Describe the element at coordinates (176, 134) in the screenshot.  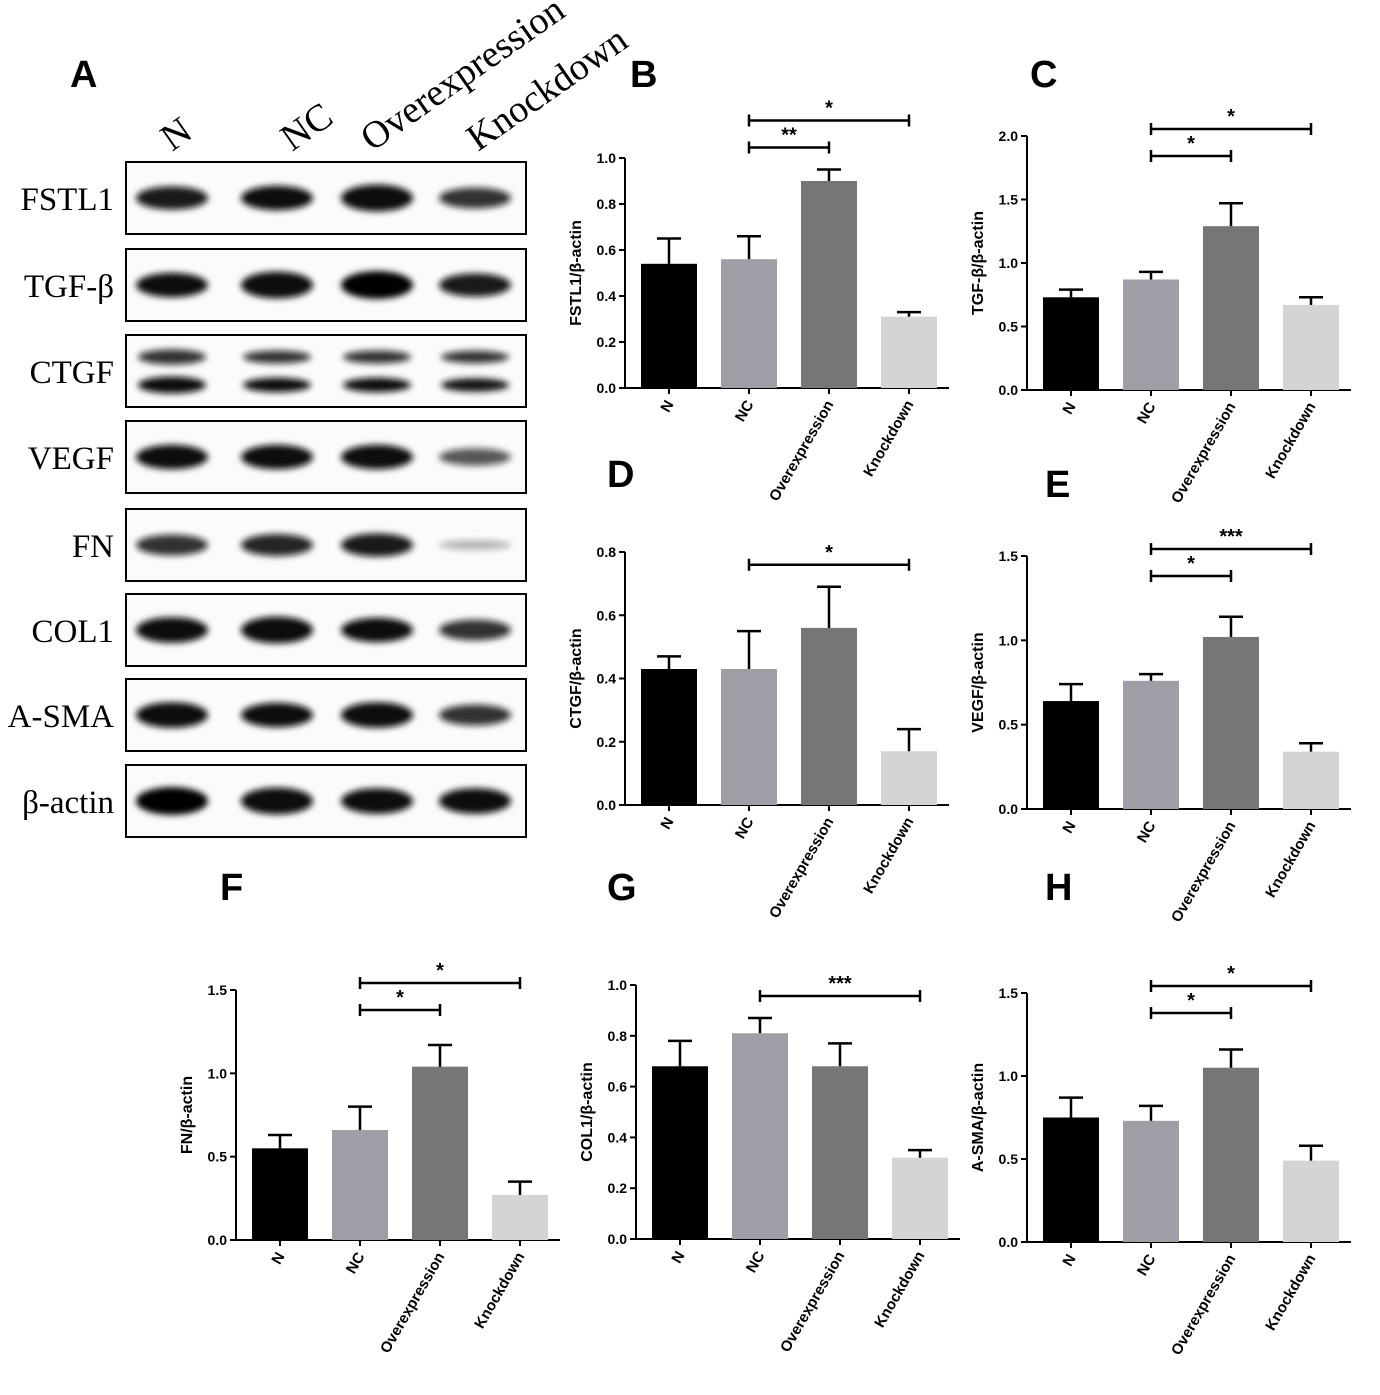
I see `lane-label-0: N` at that location.